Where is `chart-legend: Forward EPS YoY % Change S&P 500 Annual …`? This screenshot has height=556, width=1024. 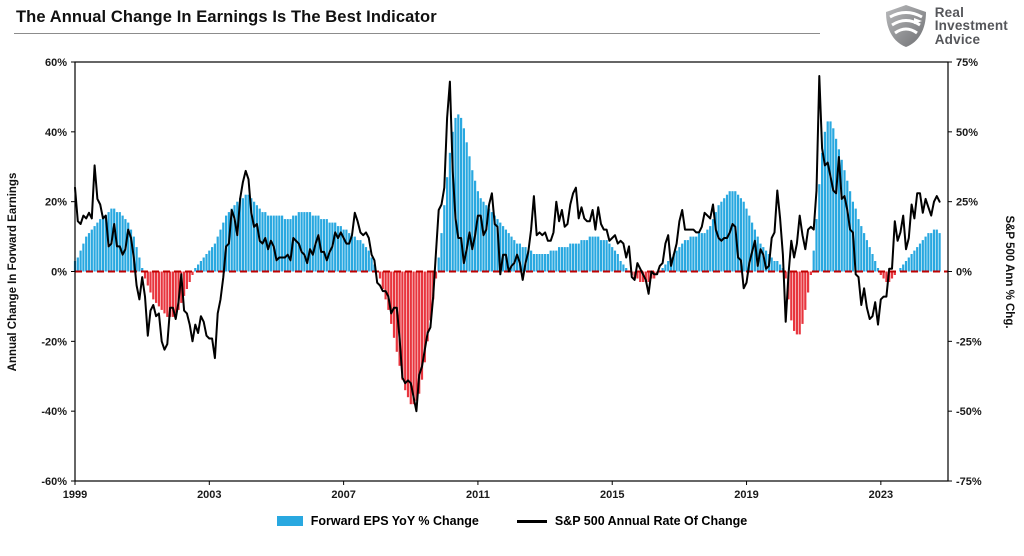 chart-legend: Forward EPS YoY % Change S&P 500 Annual … is located at coordinates (512, 521).